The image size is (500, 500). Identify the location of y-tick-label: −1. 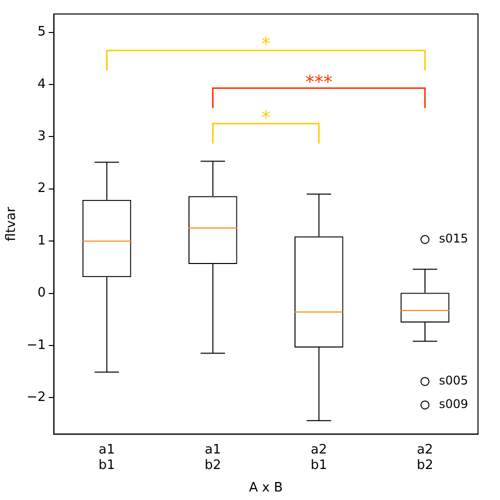
(36, 345).